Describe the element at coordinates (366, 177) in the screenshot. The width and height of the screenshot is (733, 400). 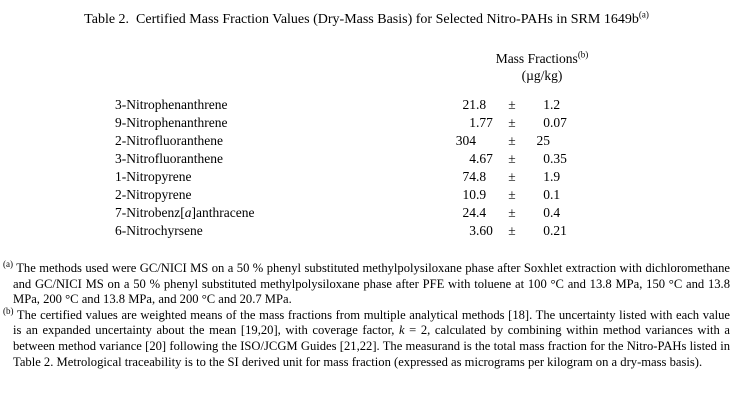
I see `table-row: 1-Nitropyrene 74.8 ±1.9` at that location.